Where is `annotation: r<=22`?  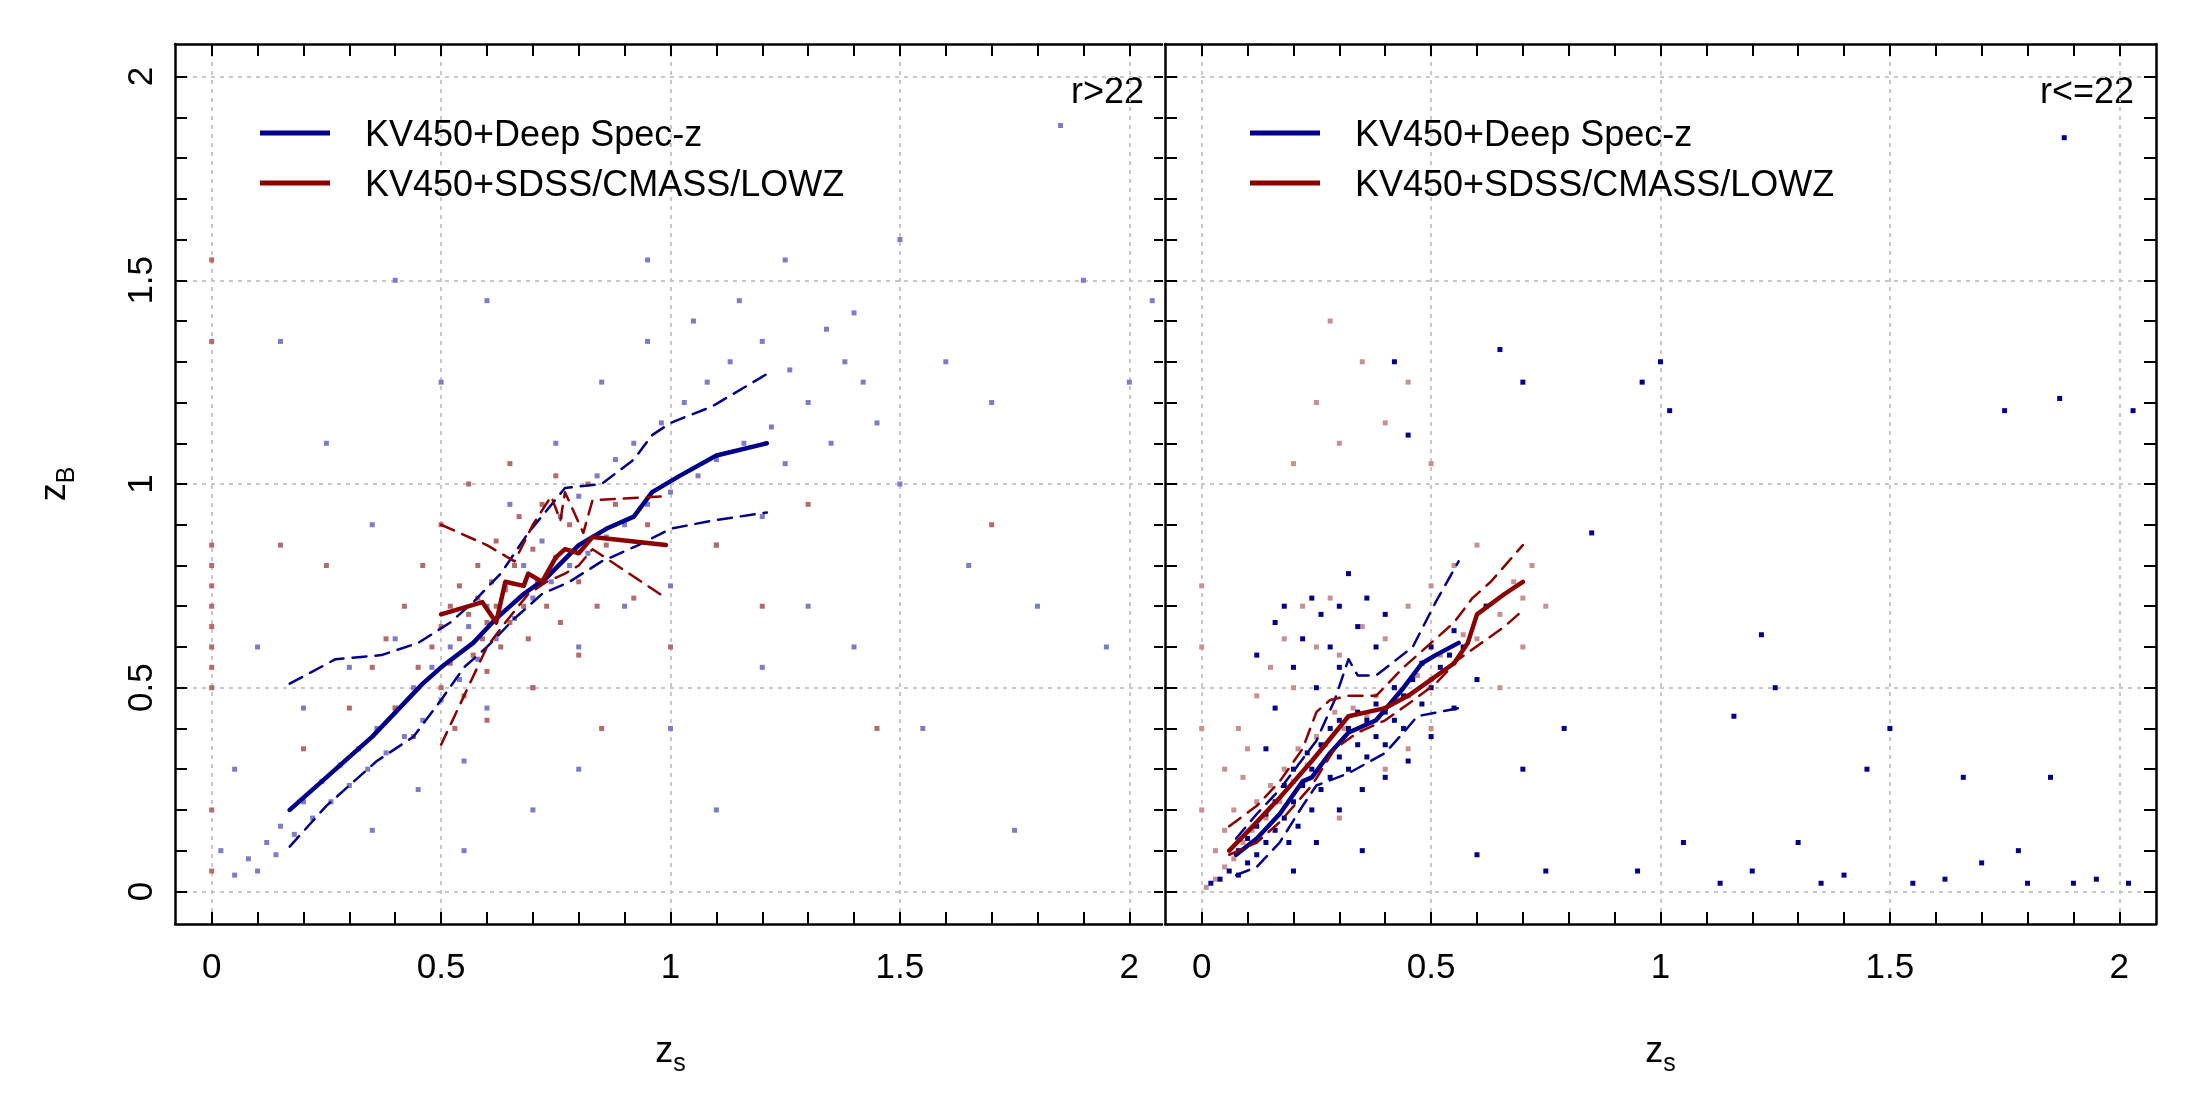
annotation: r<=22 is located at coordinates (2086, 90).